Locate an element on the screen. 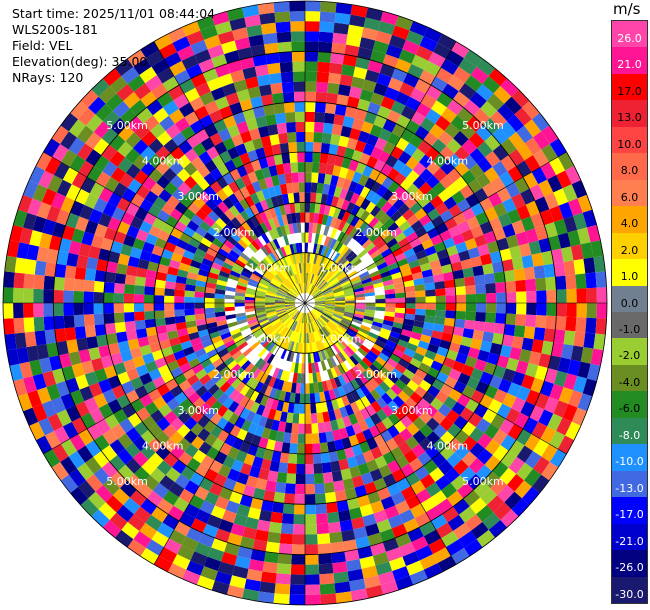 Image resolution: width=650 pixels, height=610 pixels. colorbar-cell is located at coordinates (629, 140).